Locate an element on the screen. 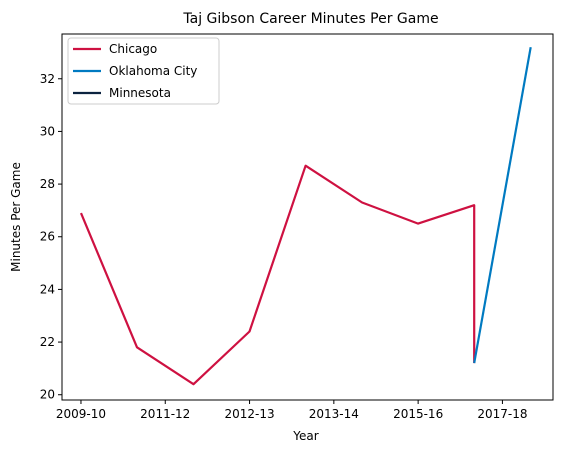 The image size is (566, 453). y-axis: 20 22 24 26 28 30 32 is located at coordinates (51, 237).